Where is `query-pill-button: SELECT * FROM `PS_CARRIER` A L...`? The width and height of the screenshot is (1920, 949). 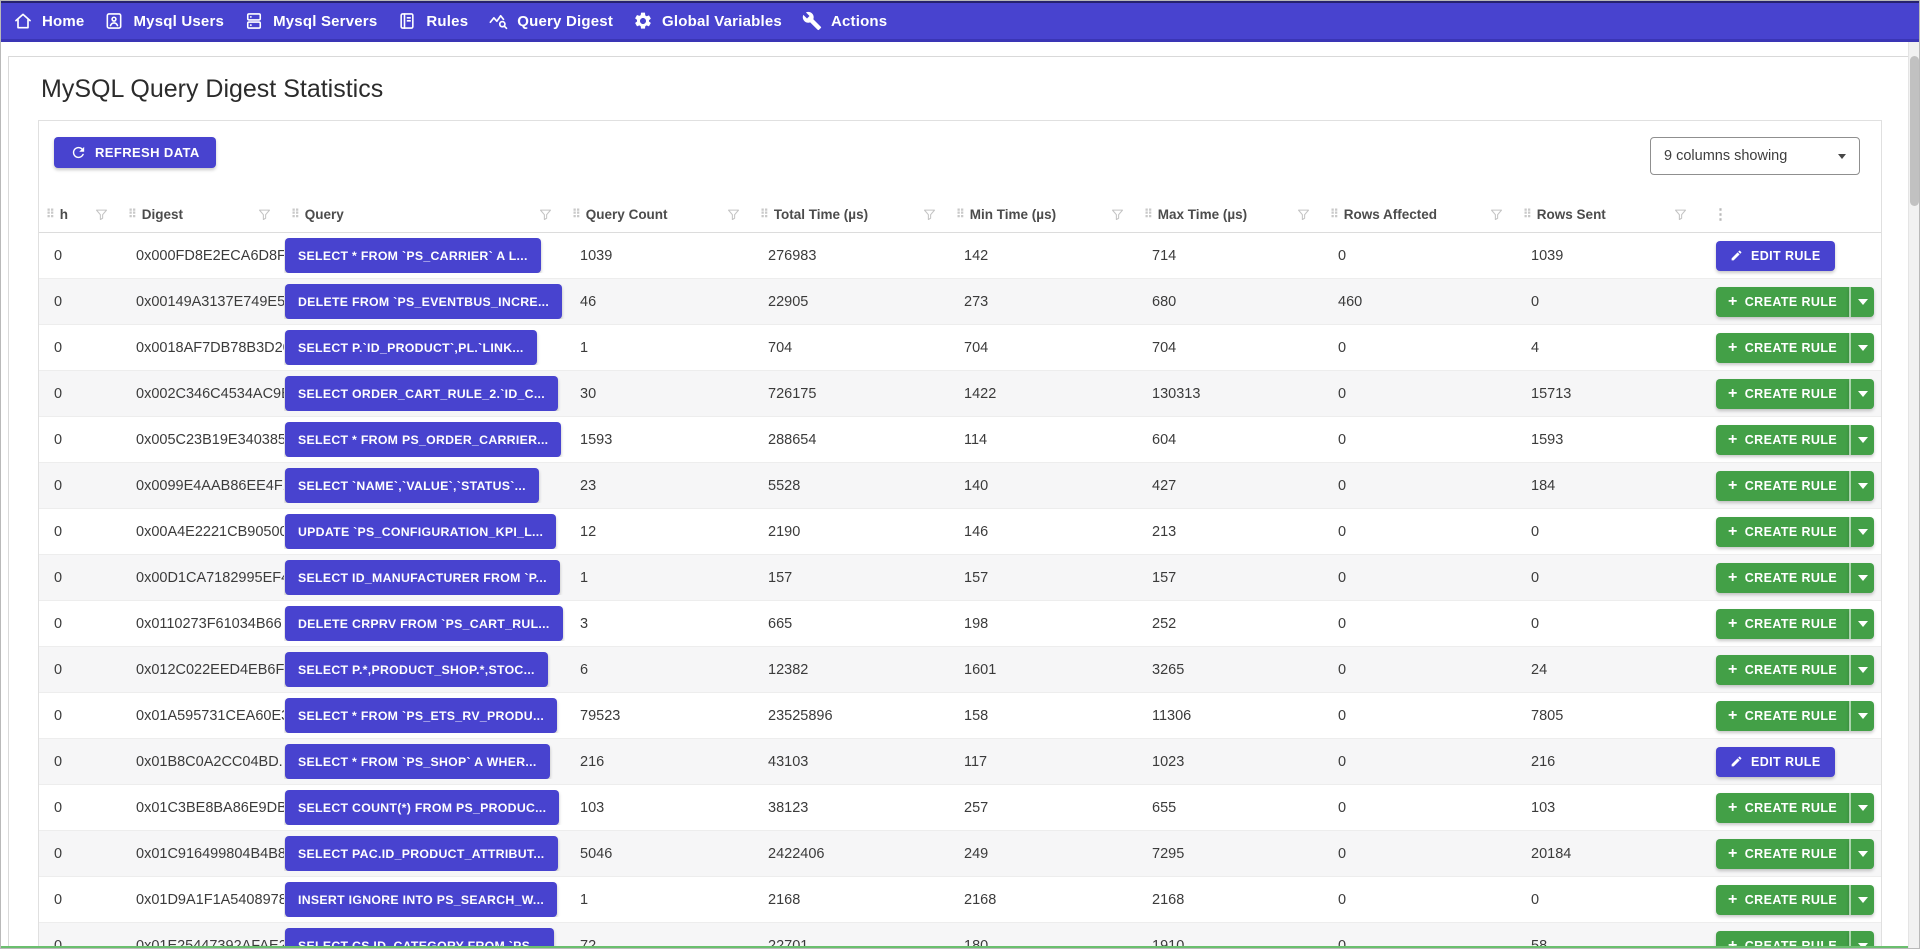 query-pill-button: SELECT * FROM `PS_CARRIER` A L... is located at coordinates (413, 255).